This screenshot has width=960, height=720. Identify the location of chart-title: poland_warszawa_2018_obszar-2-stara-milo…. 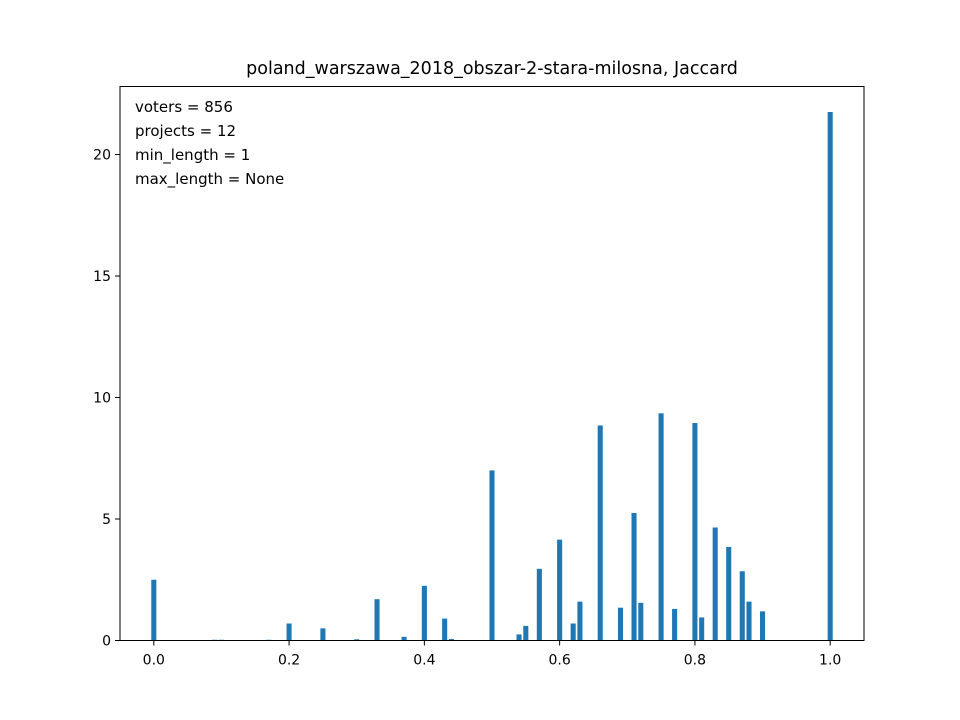
(492, 69).